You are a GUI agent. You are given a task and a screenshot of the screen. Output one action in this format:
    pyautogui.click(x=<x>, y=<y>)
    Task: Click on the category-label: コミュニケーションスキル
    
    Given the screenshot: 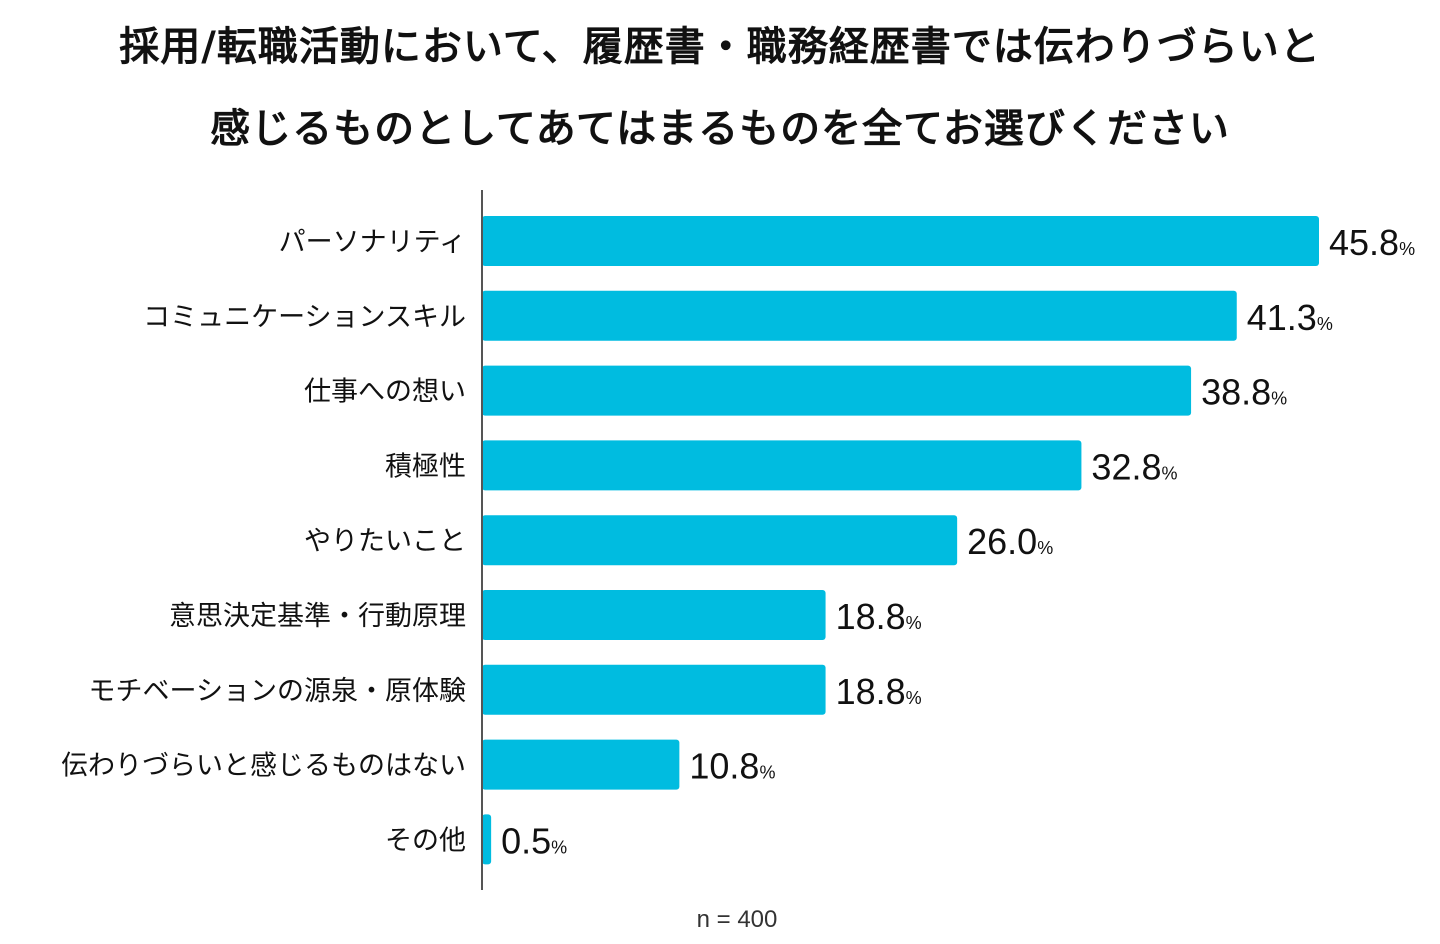 What is the action you would take?
    pyautogui.click(x=304, y=317)
    